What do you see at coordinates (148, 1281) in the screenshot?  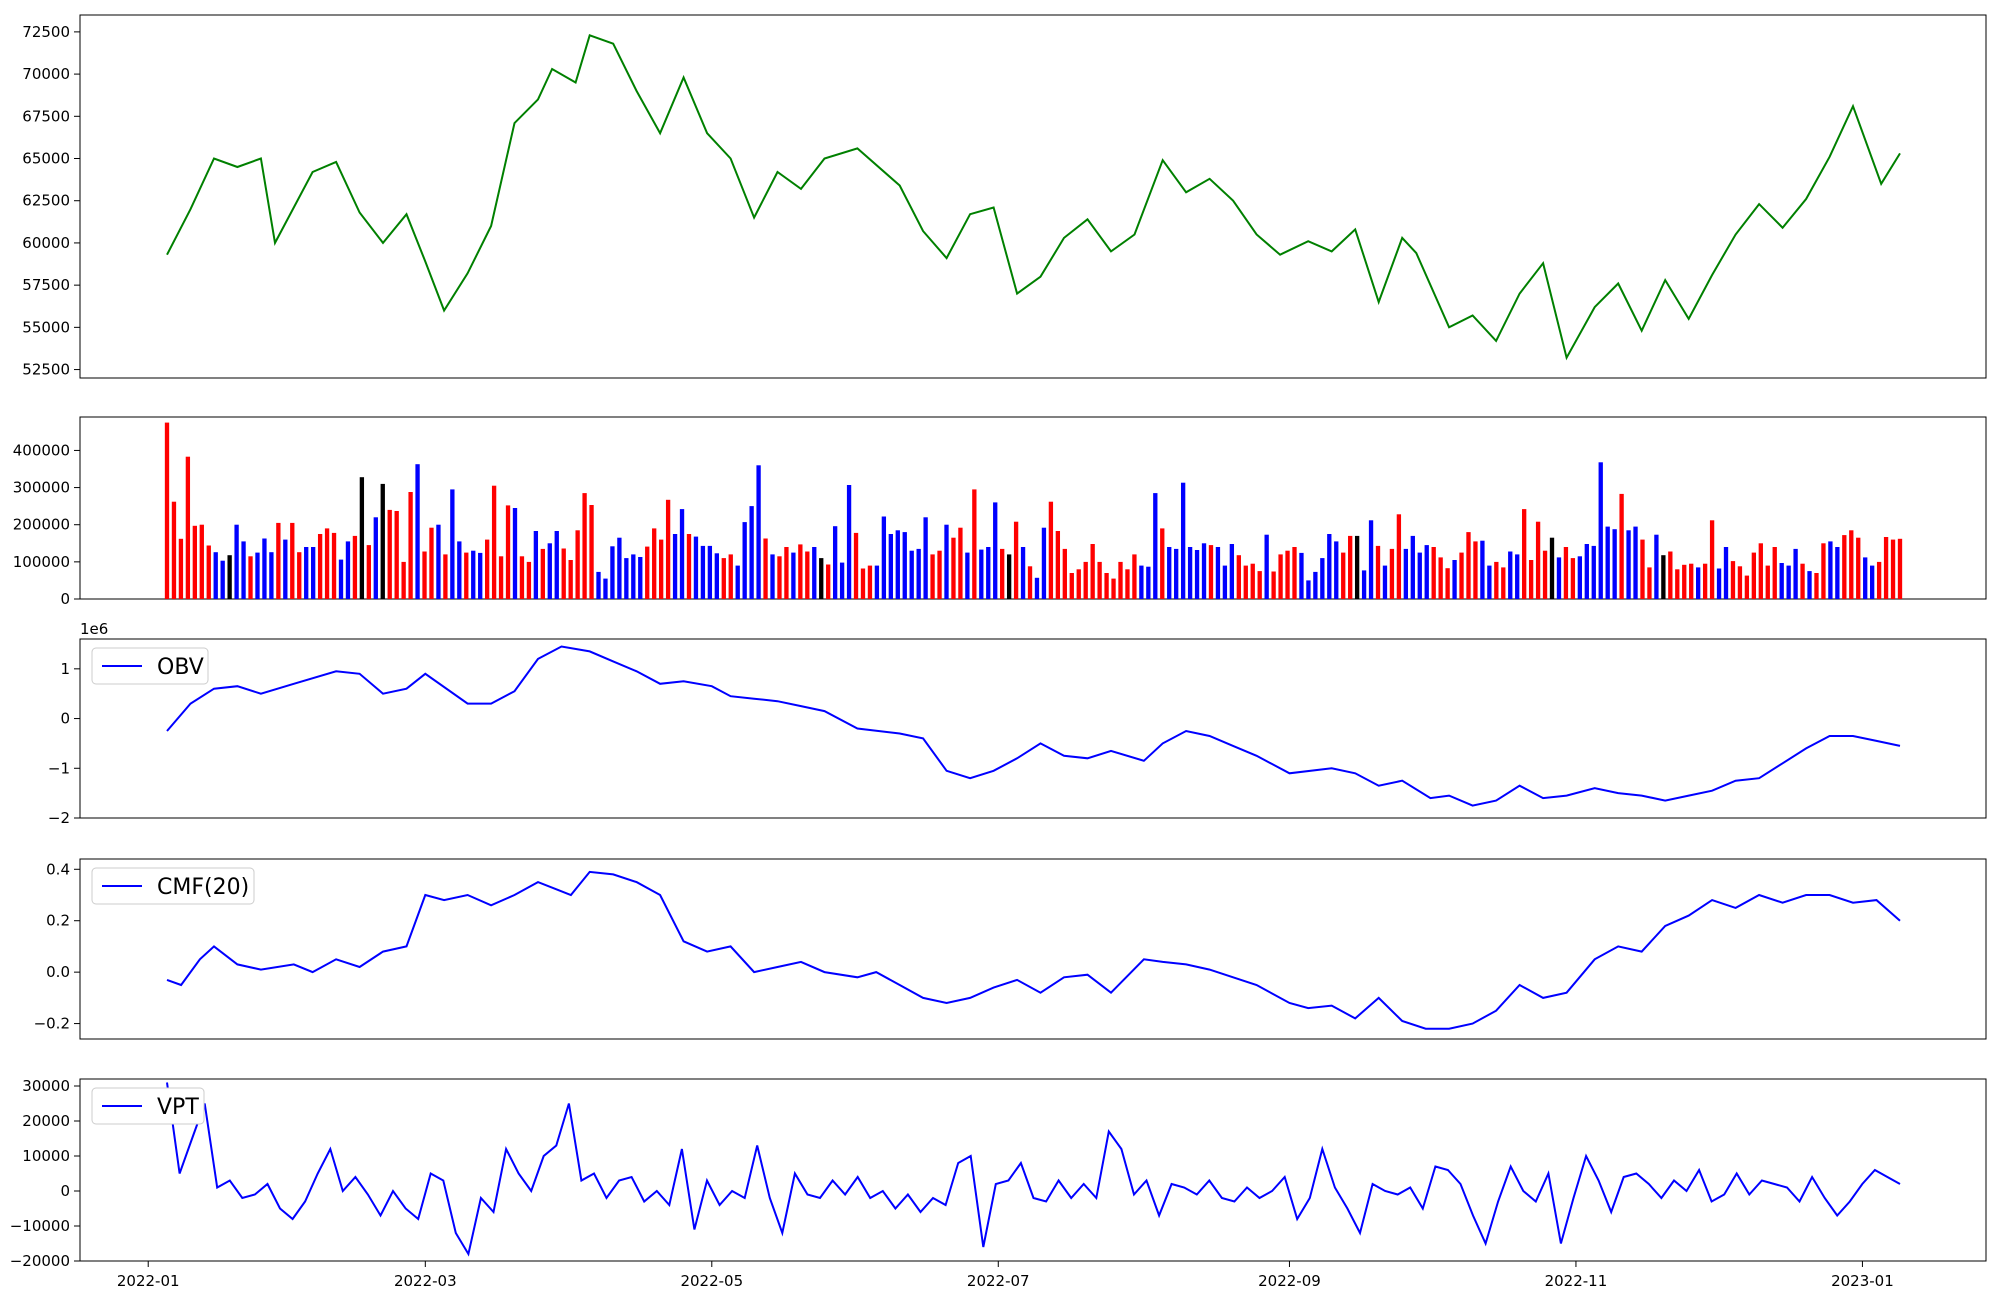 I see `x-tick-label: 2022-01` at bounding box center [148, 1281].